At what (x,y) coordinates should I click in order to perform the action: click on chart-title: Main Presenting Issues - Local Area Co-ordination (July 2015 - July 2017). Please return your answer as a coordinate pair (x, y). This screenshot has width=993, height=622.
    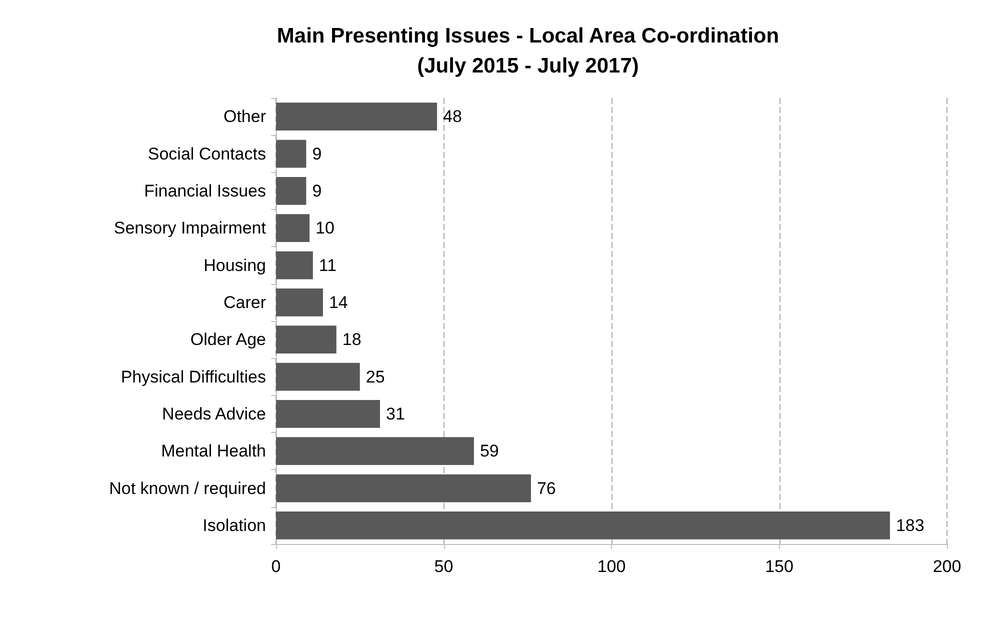
    Looking at the image, I should click on (528, 51).